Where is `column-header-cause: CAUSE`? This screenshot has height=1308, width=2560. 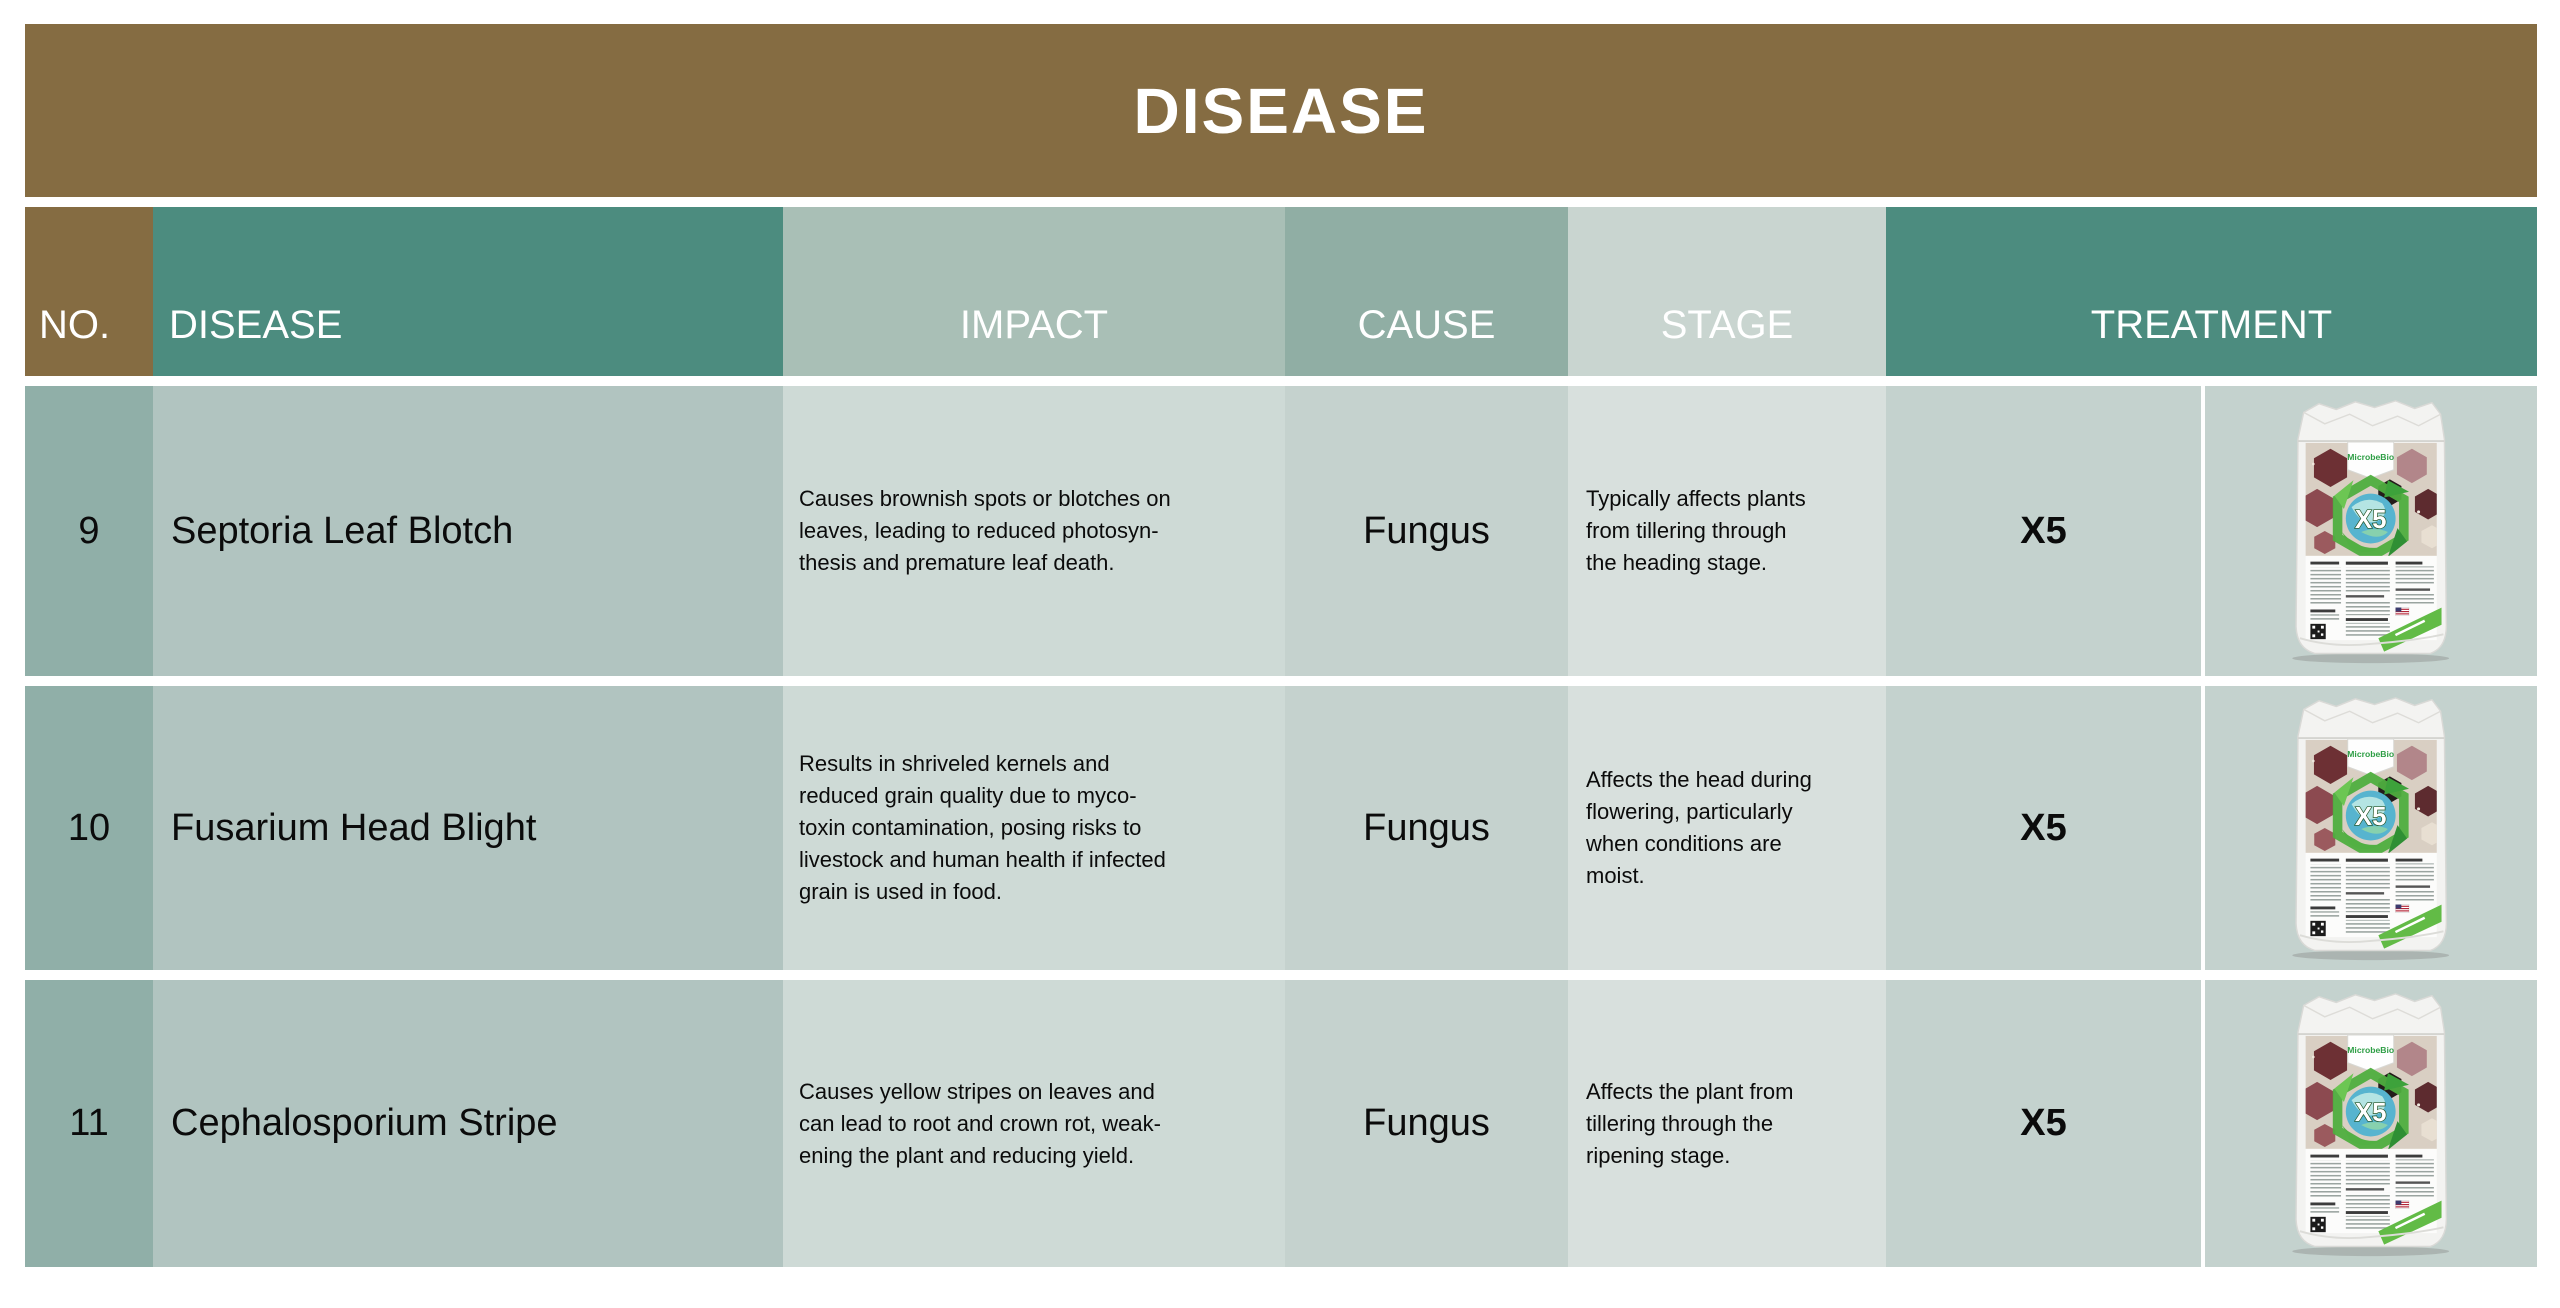 column-header-cause: CAUSE is located at coordinates (1426, 291).